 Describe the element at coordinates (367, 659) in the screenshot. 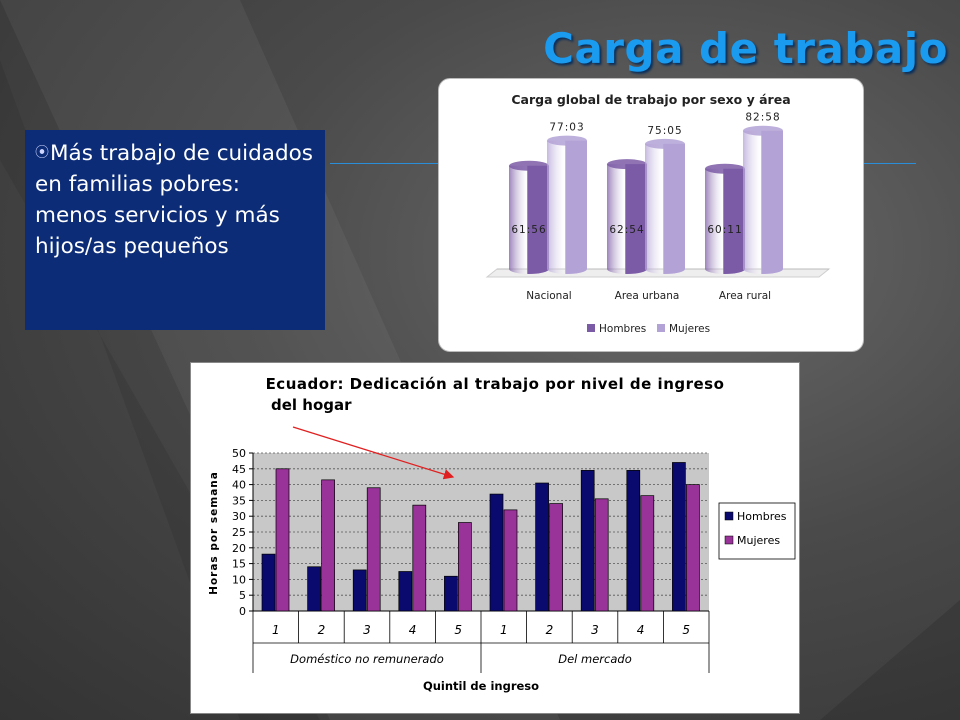

I see `chart2-group-label: Doméstico no remunerado` at that location.